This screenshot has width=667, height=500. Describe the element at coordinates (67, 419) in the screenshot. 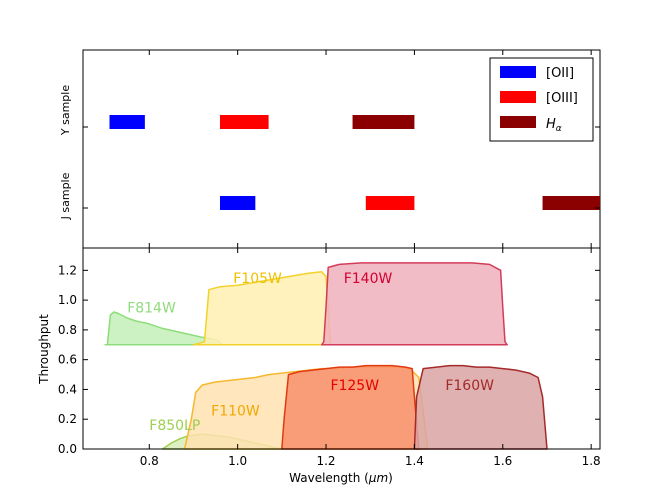

I see `y-tick-label: 0.2` at that location.